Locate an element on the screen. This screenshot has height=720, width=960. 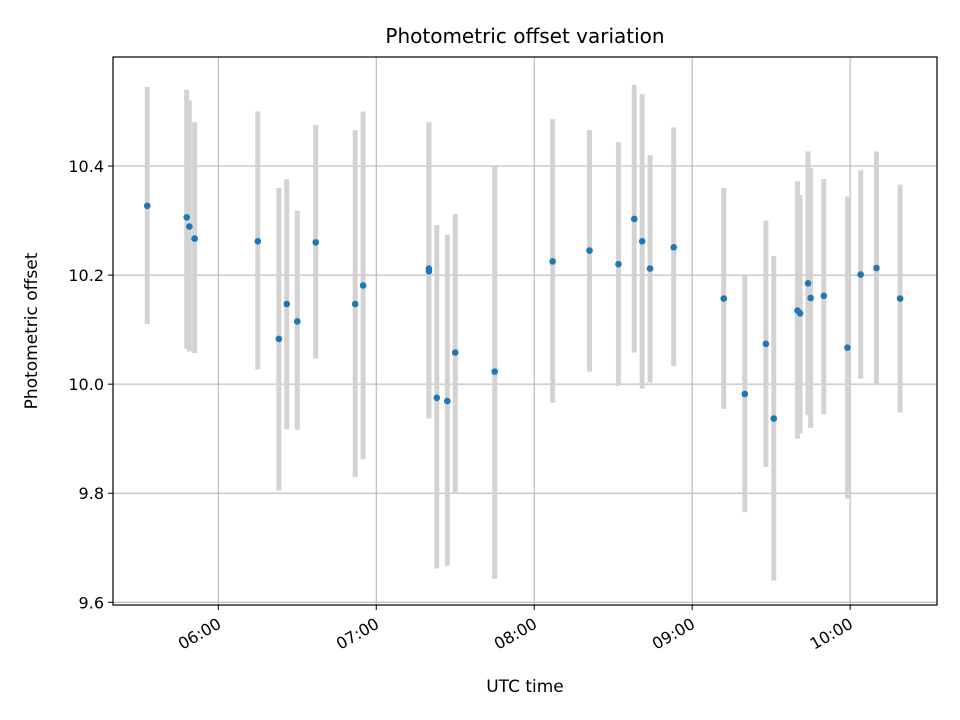
x-tick-label: 08:00 is located at coordinates (515, 634).